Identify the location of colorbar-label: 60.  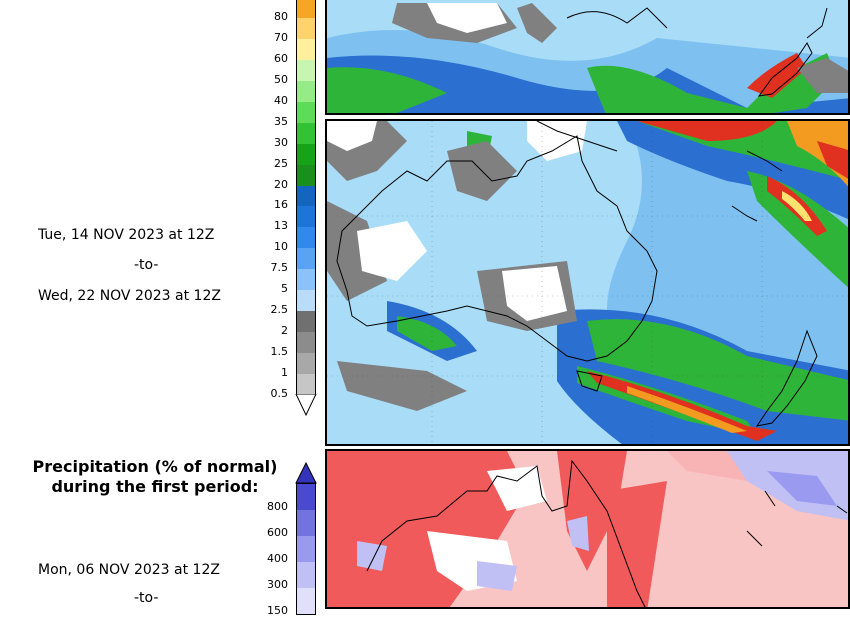
(281, 58).